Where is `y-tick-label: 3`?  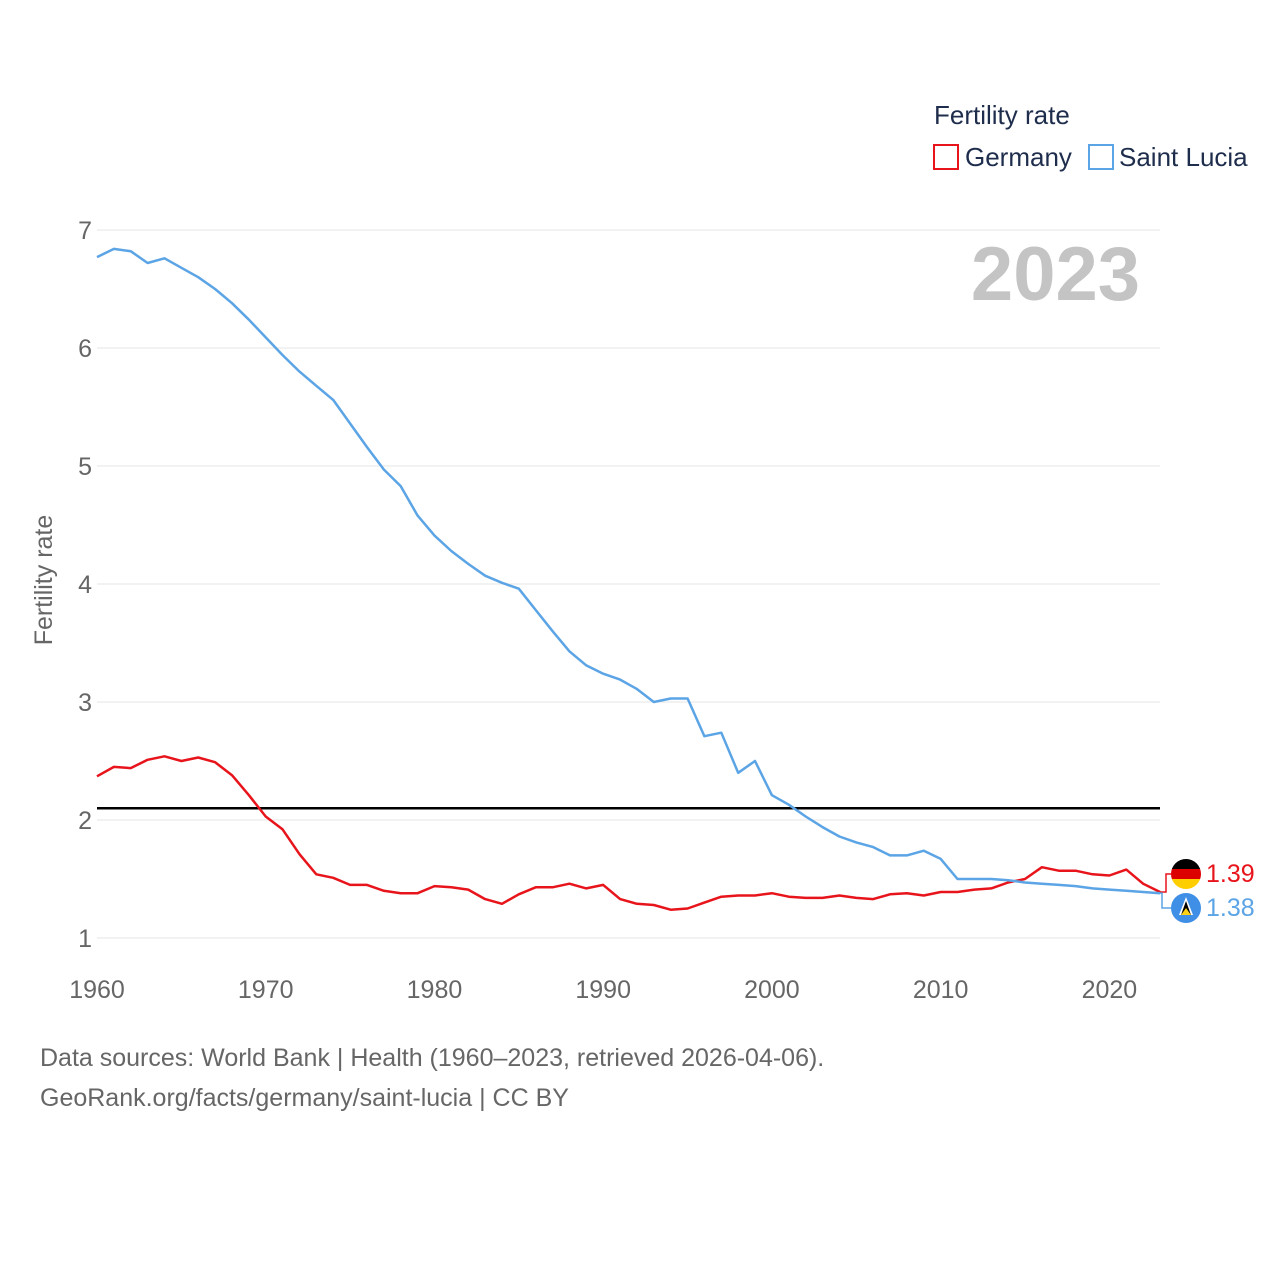 y-tick-label: 3 is located at coordinates (85, 703).